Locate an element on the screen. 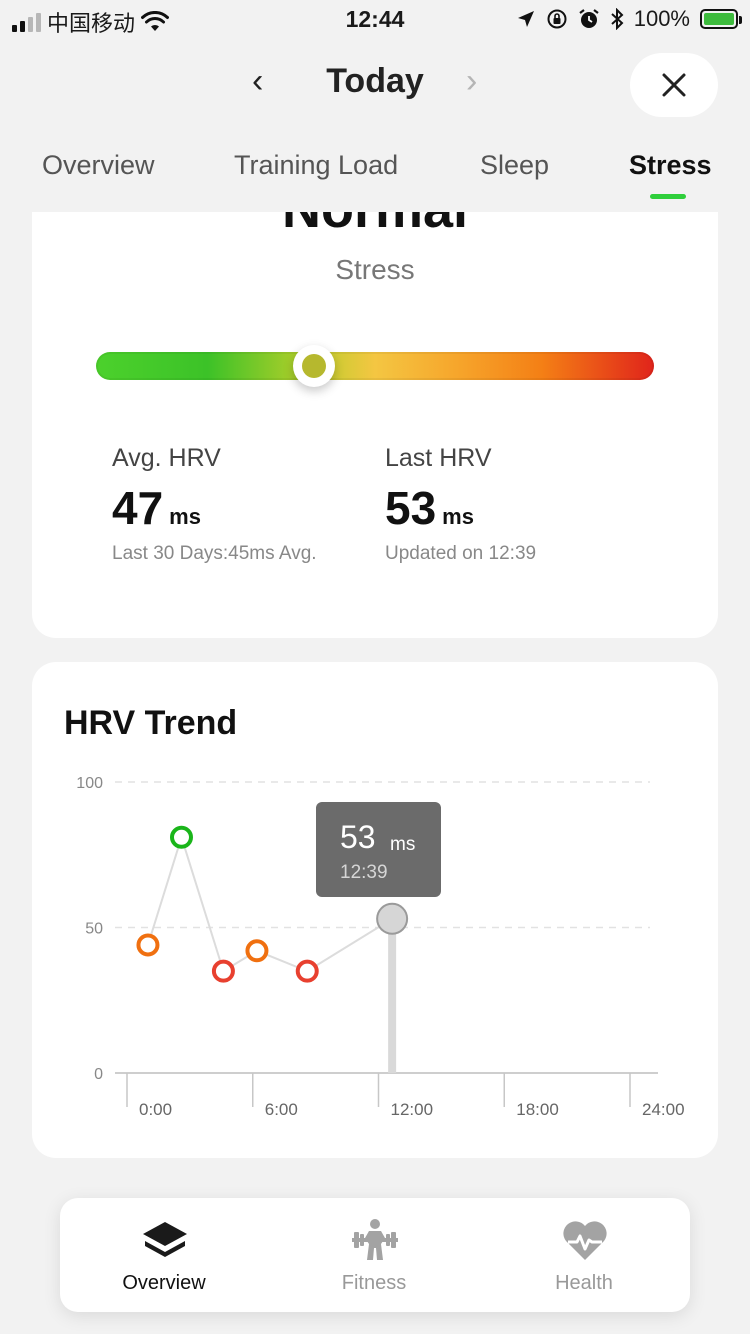  avg-hrv-metric: Avg. HRV 47 ms Last 30 Days:45ms Avg. is located at coordinates (214, 504).